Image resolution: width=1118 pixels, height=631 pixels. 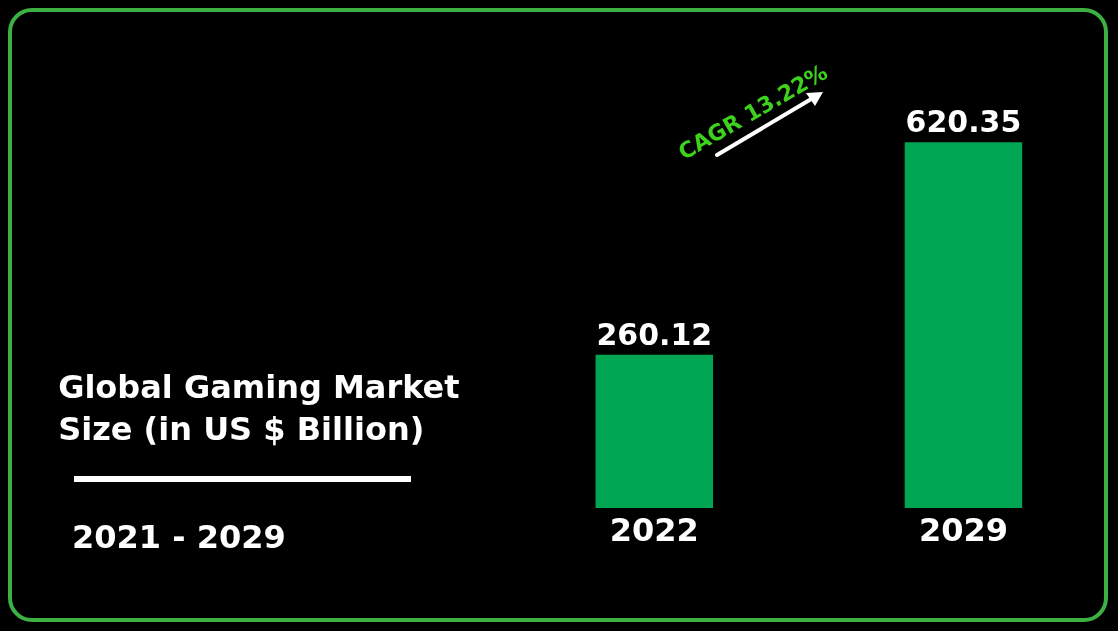 What do you see at coordinates (654, 334) in the screenshot?
I see `data-label: 260.12` at bounding box center [654, 334].